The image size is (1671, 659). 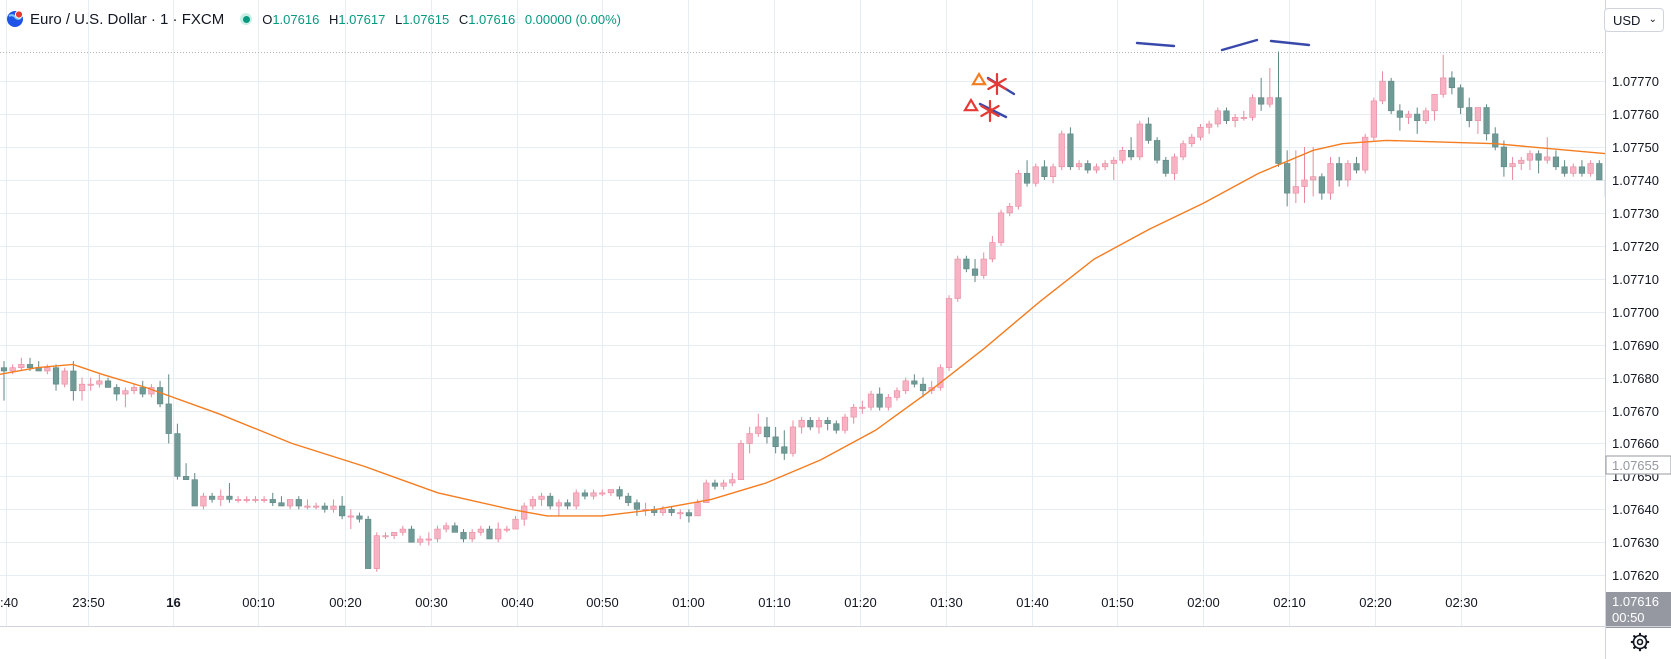 I want to click on time-tick-label: 01:30, so click(x=946, y=602).